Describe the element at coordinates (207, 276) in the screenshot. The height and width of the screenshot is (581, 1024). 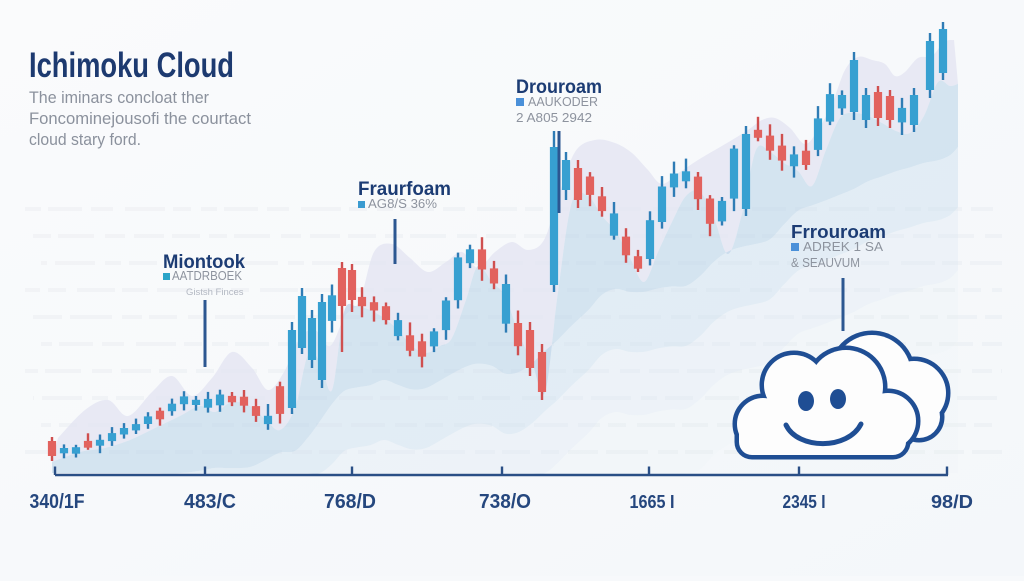
I see `svg-text: AATDRBOEK` at that location.